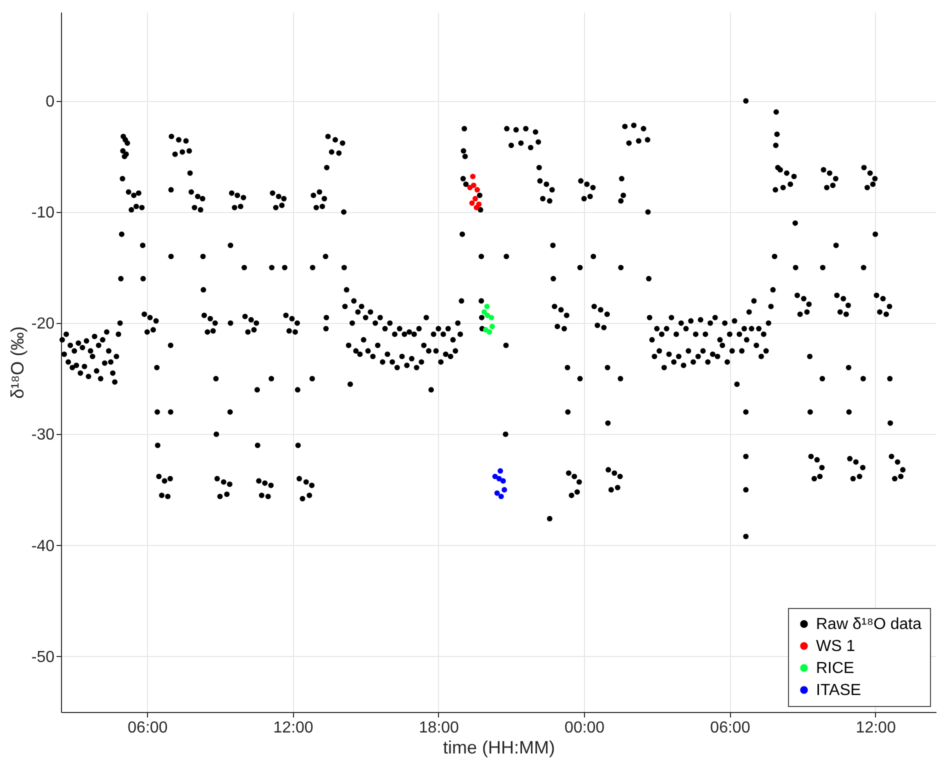  I want to click on y-tick-label: -20, so click(43, 324).